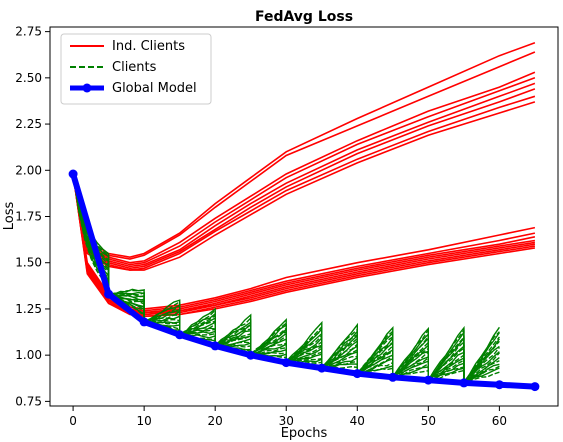 This screenshot has width=563, height=442. I want to click on y-tick-label: 1.75, so click(28, 217).